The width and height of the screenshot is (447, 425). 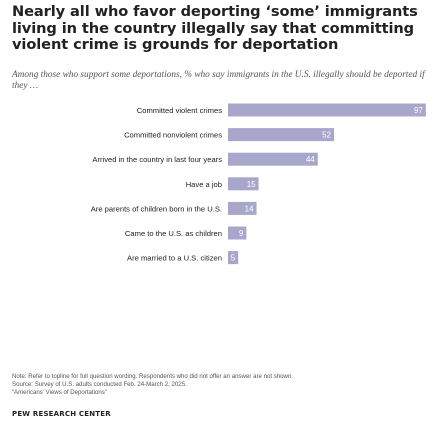 What do you see at coordinates (179, 110) in the screenshot?
I see `category-label: Committed violent crimes` at bounding box center [179, 110].